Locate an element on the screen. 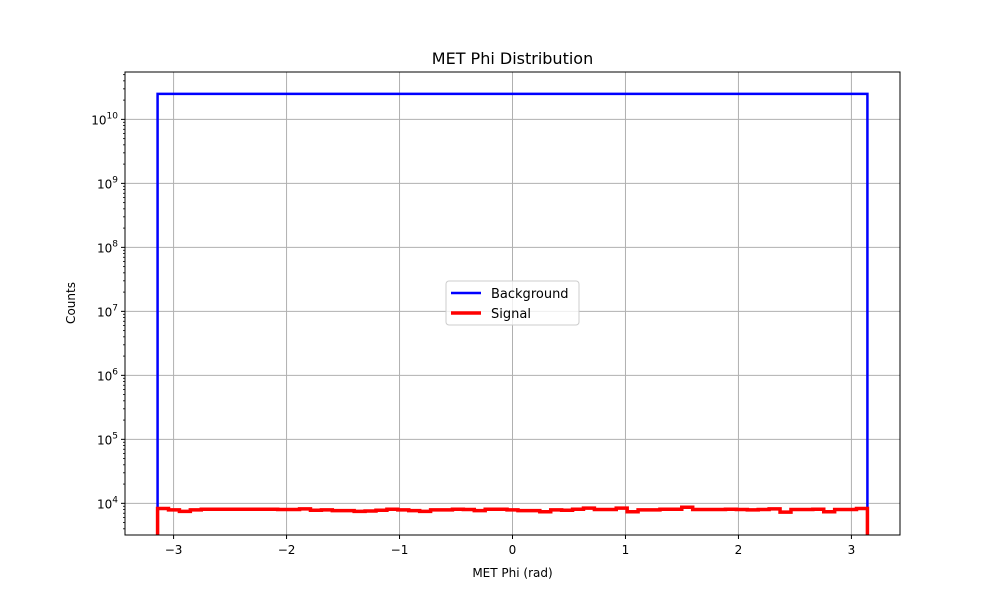 The image size is (1000, 600). x-axis: −3 −2 −1 0 1 2 3 is located at coordinates (510, 546).